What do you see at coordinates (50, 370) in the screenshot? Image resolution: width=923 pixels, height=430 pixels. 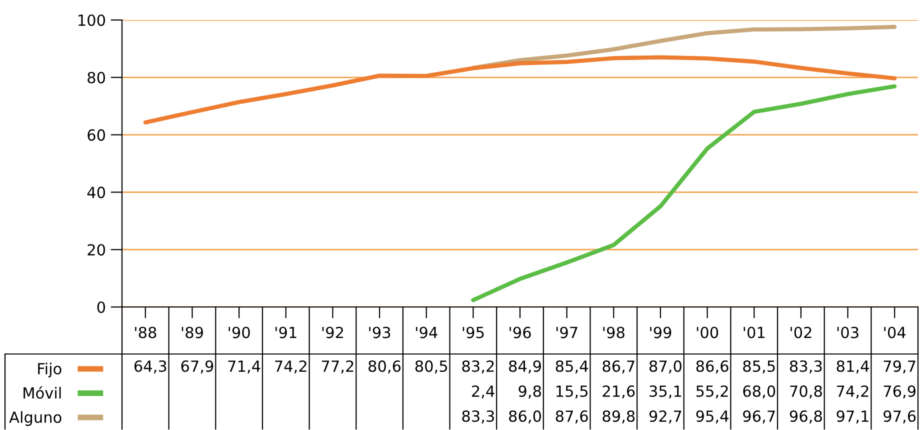 I see `legend-label: Fijo` at bounding box center [50, 370].